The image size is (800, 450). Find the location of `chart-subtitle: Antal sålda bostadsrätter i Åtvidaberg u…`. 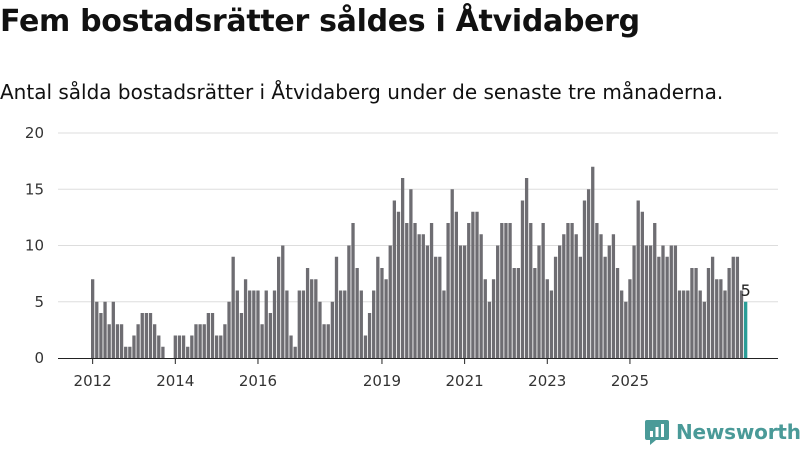

chart-subtitle: Antal sålda bostadsrätter i Åtvidaberg u… is located at coordinates (362, 92).